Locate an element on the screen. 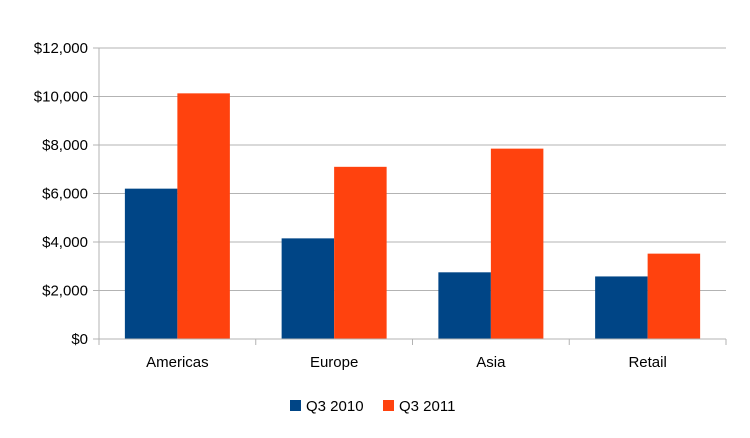 This screenshot has width=750, height=438. x-category-labels: Americas Europe Asia Retail is located at coordinates (406, 362).